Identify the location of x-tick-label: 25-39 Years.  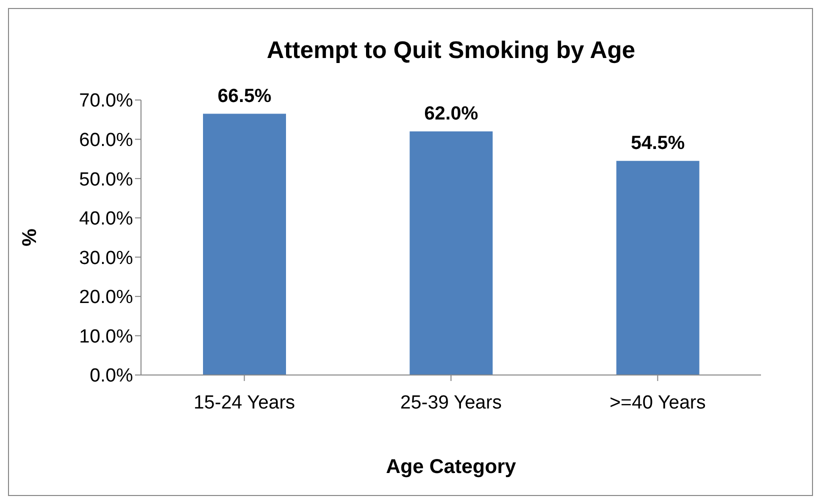
(451, 403).